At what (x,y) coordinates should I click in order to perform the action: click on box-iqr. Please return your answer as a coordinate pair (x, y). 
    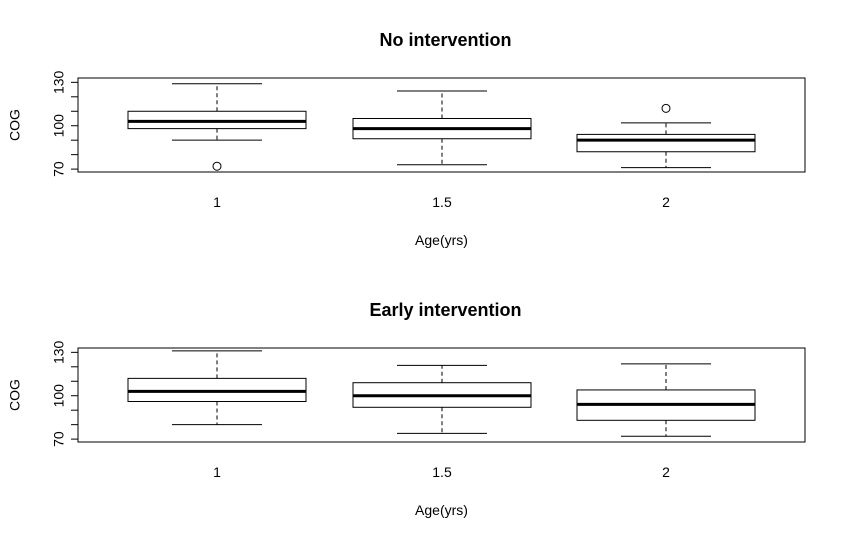
    Looking at the image, I should click on (666, 143).